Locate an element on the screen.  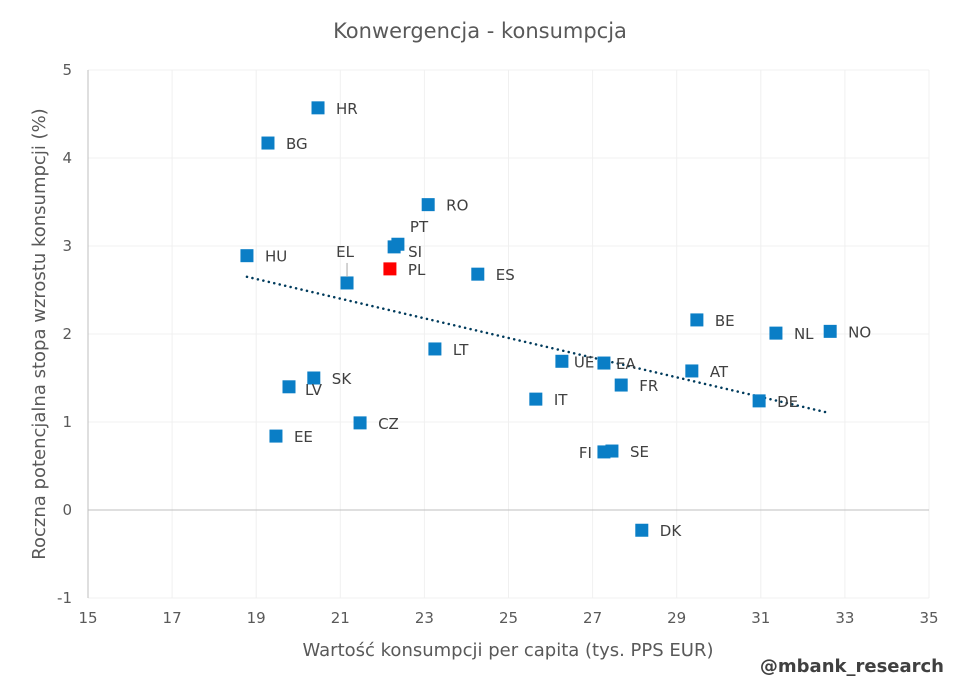
x-tick-label: 21 is located at coordinates (340, 618).